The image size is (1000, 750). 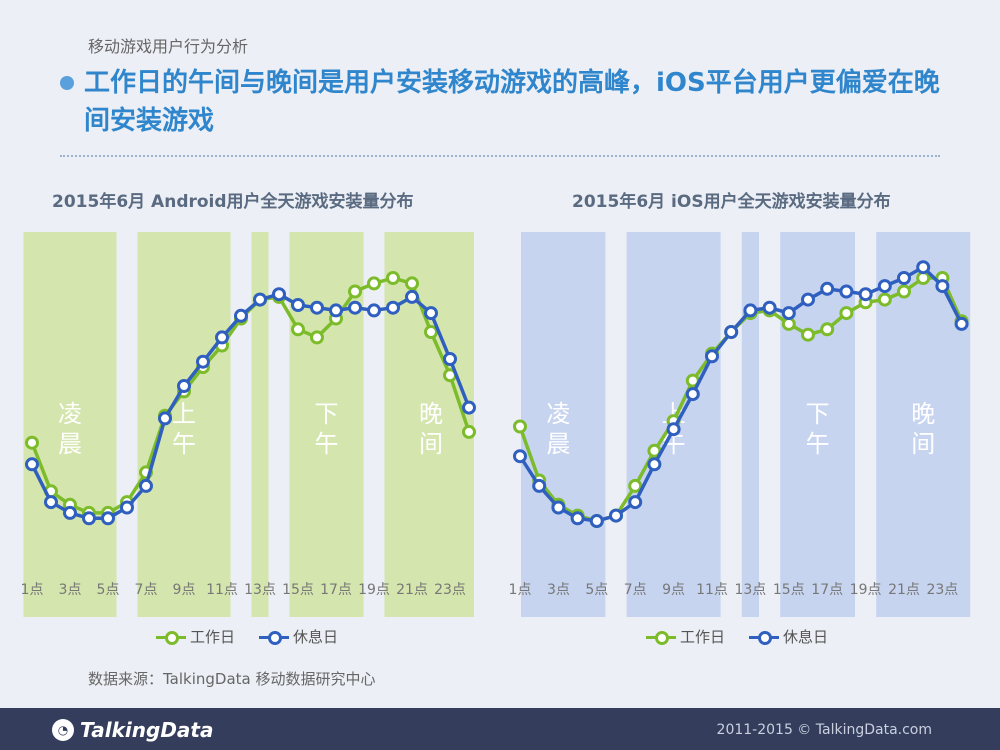 I want to click on footer-logo-text: TalkingData, so click(x=147, y=730).